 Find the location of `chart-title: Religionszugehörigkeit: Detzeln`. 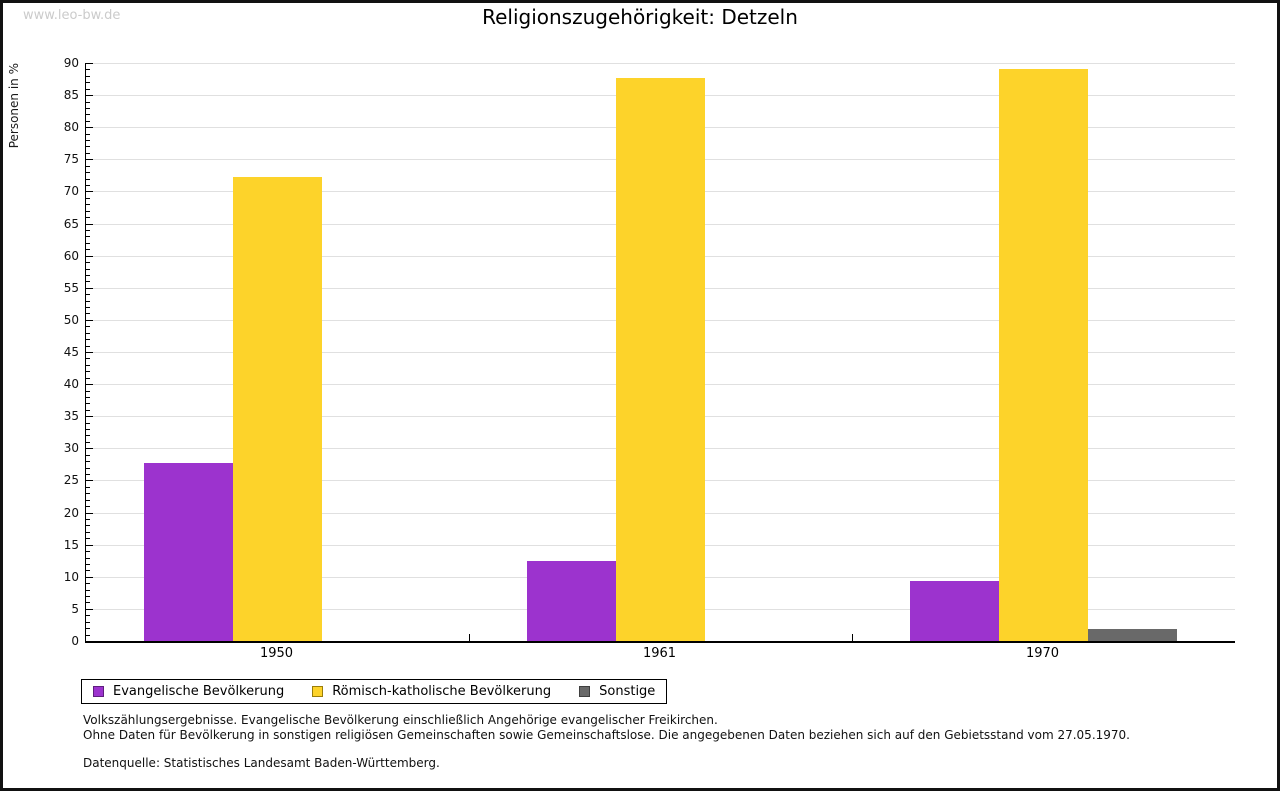

chart-title: Religionszugehörigkeit: Detzeln is located at coordinates (640, 17).